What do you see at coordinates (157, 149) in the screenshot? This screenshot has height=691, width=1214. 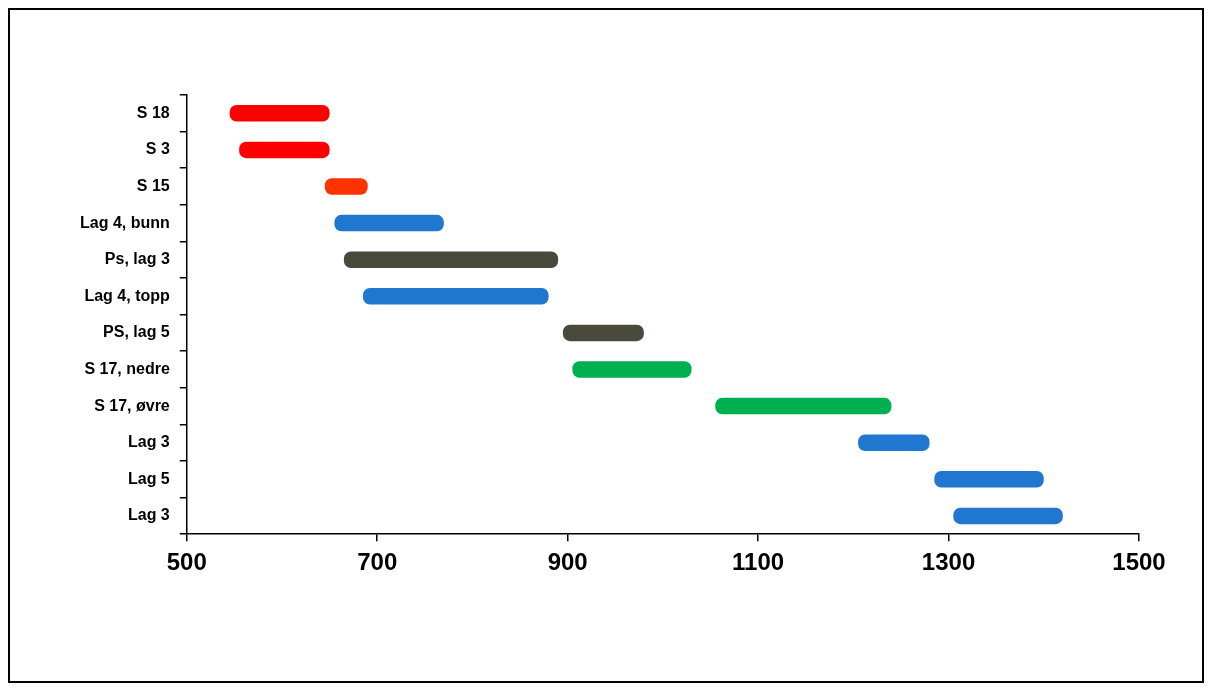 I see `y-tick-label: S 3` at bounding box center [157, 149].